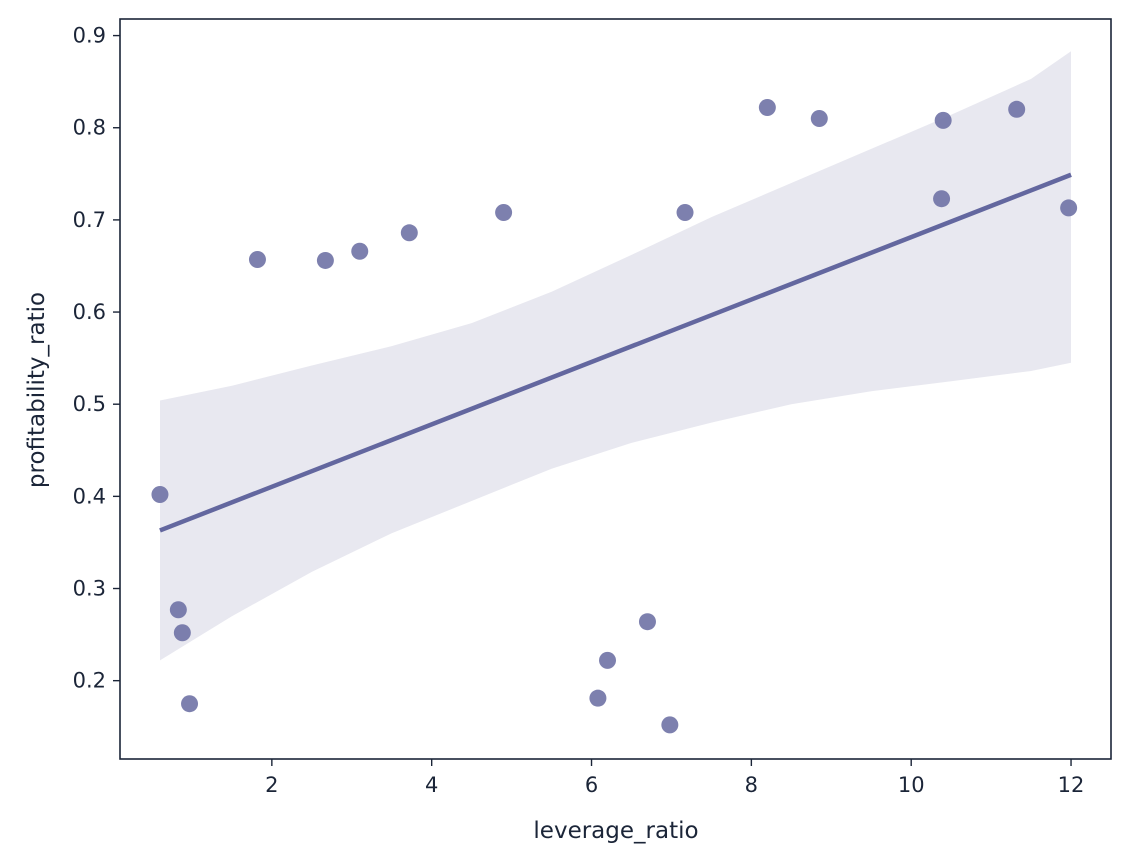  What do you see at coordinates (271, 785) in the screenshot?
I see `x-tick-label: 2` at bounding box center [271, 785].